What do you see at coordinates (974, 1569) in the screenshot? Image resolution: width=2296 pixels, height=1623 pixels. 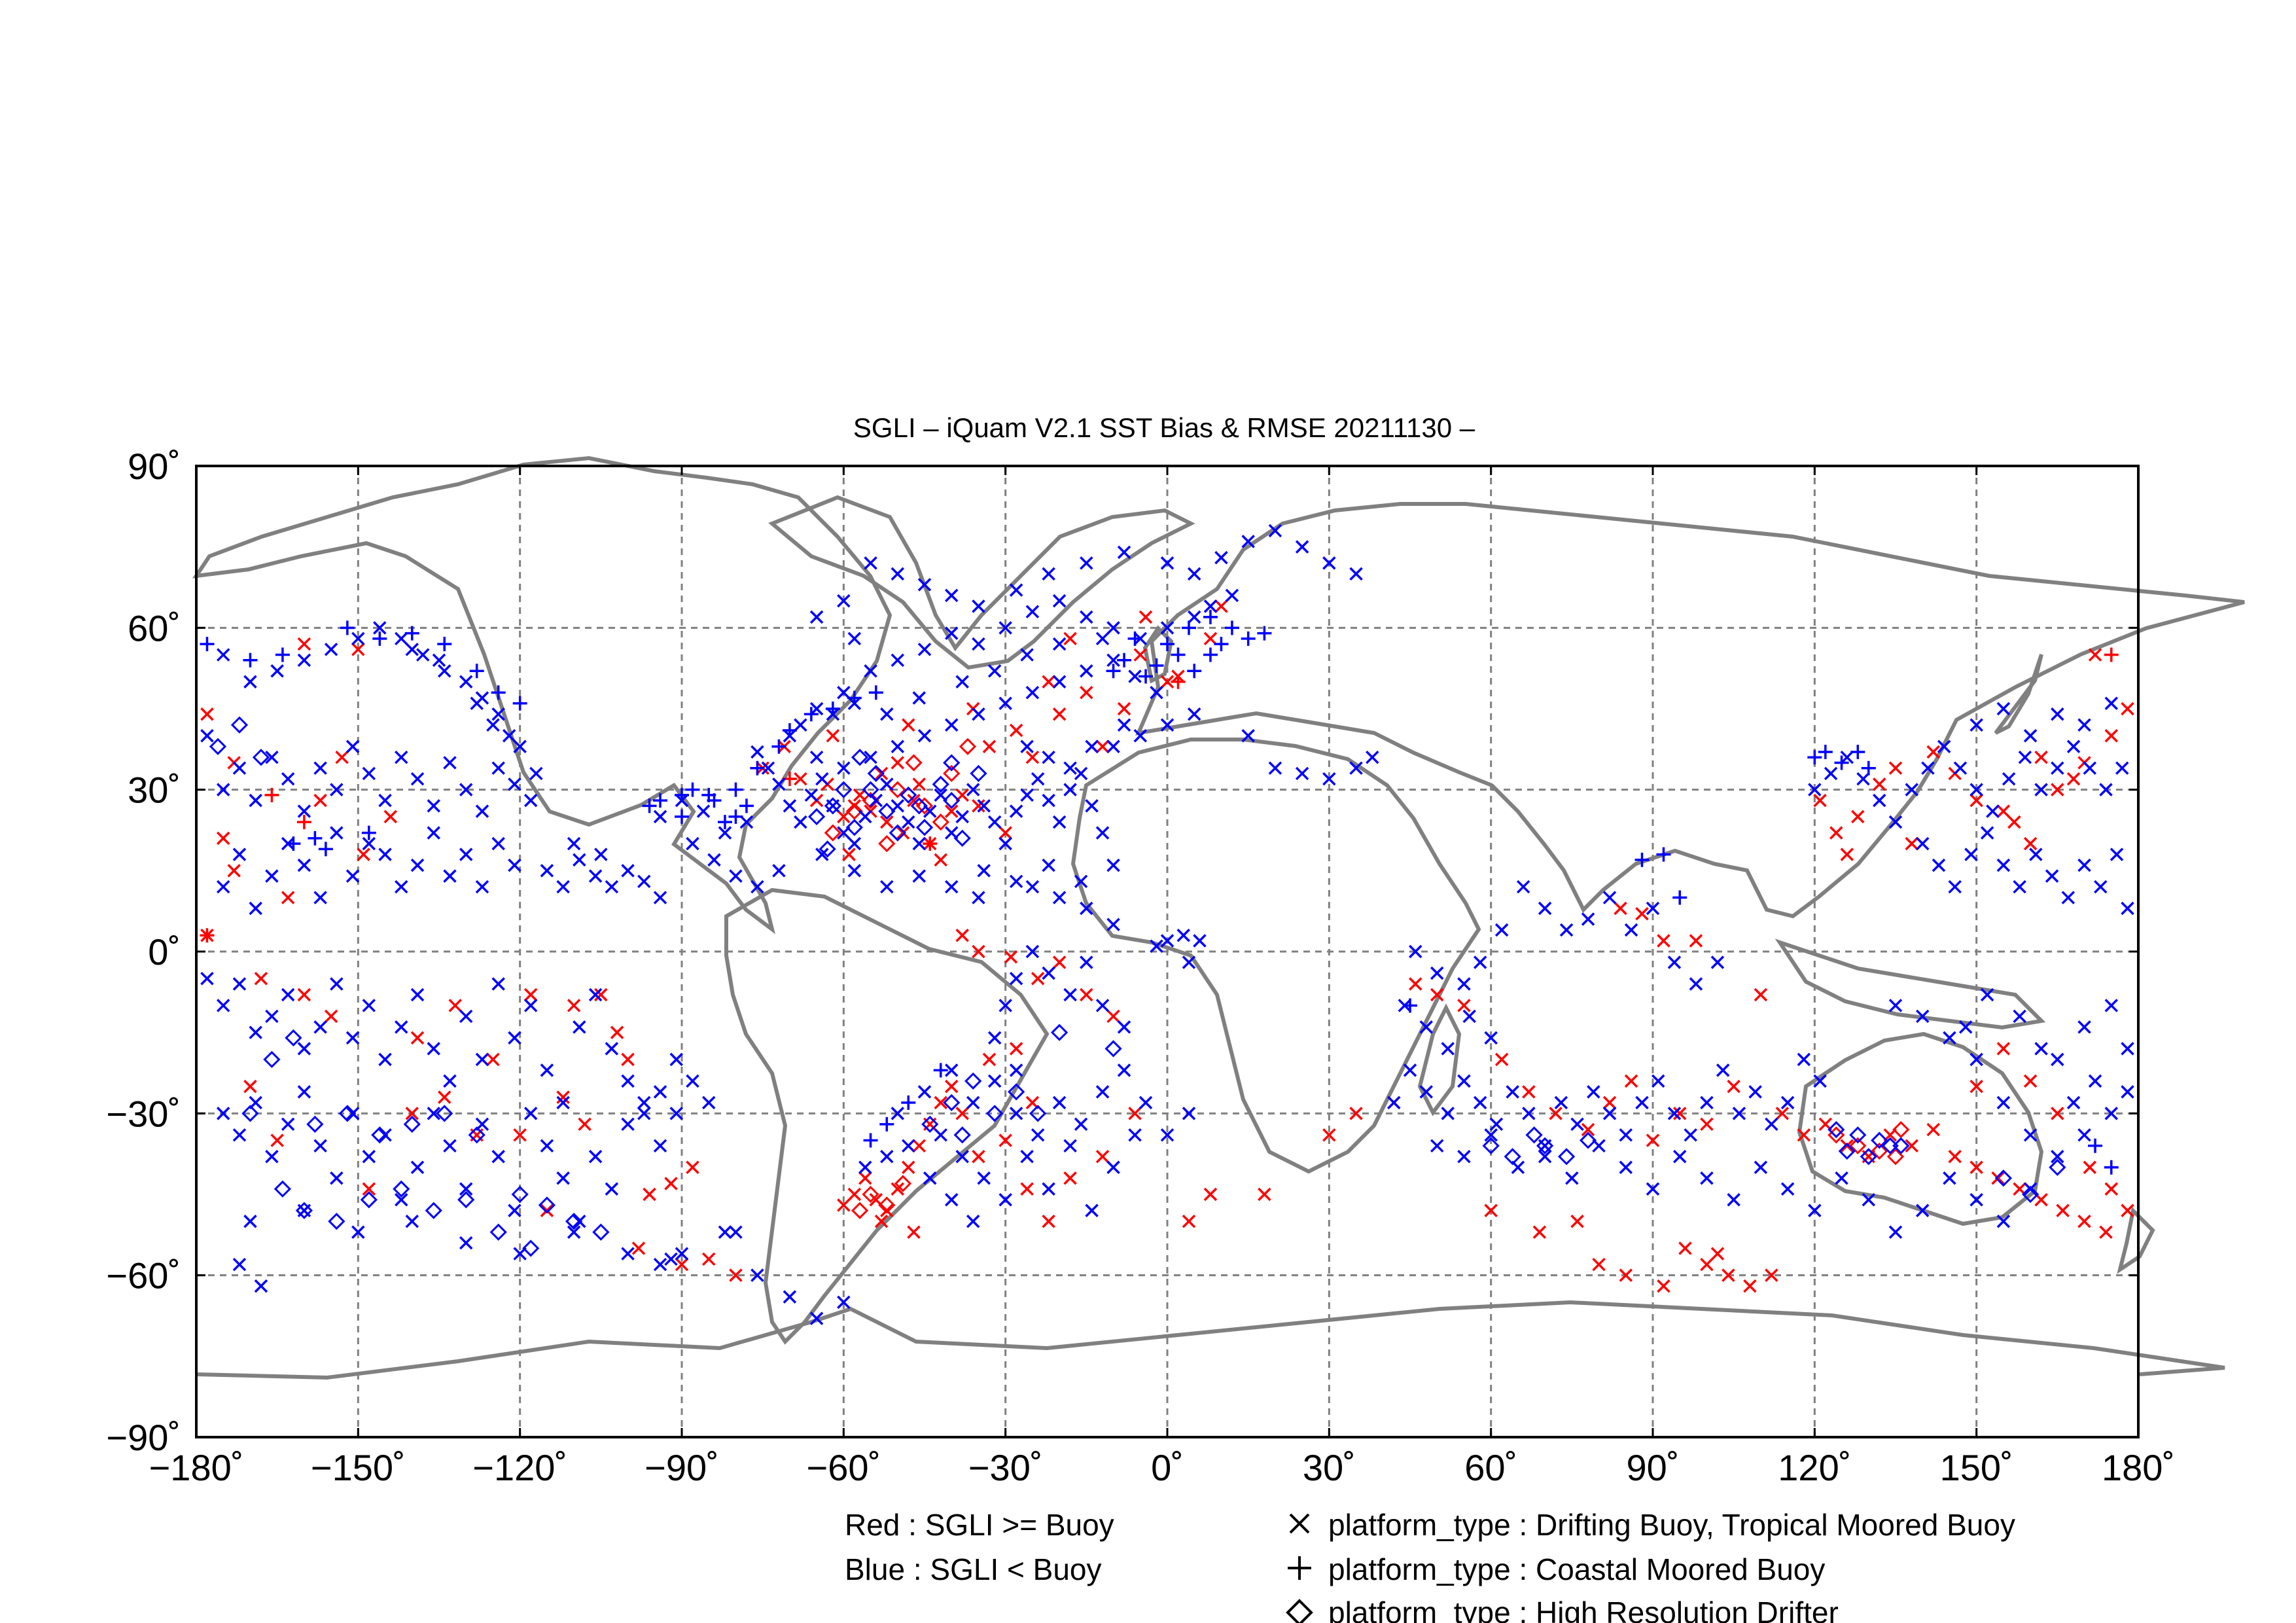 I see `legend-blue-label: Blue : SGLI < Buoy` at bounding box center [974, 1569].